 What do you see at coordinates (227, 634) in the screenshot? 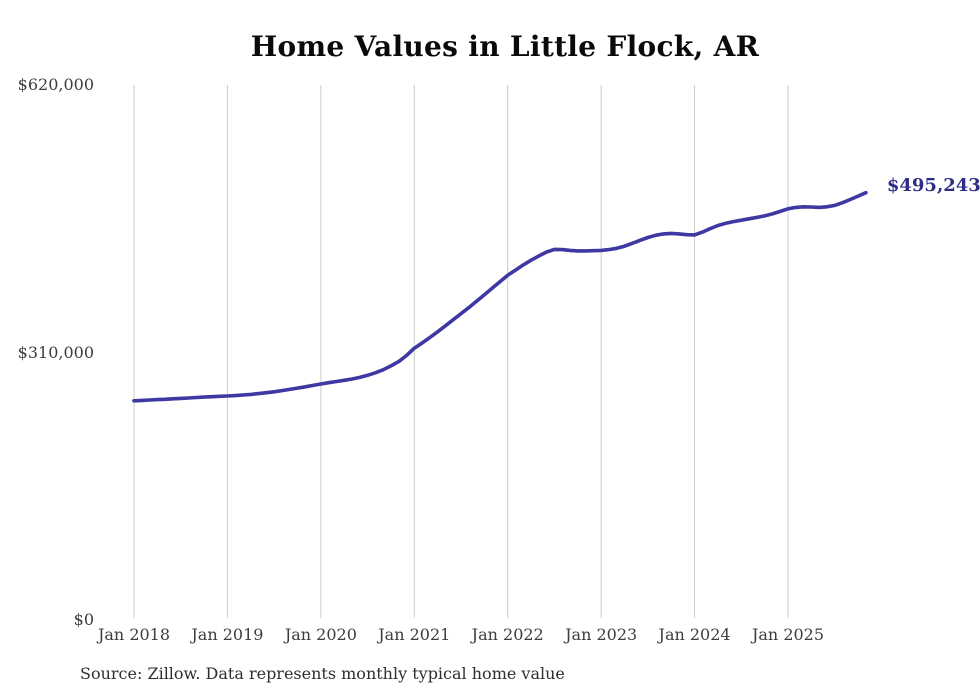
I see `x-tick-label: Jan 2019` at bounding box center [227, 634].